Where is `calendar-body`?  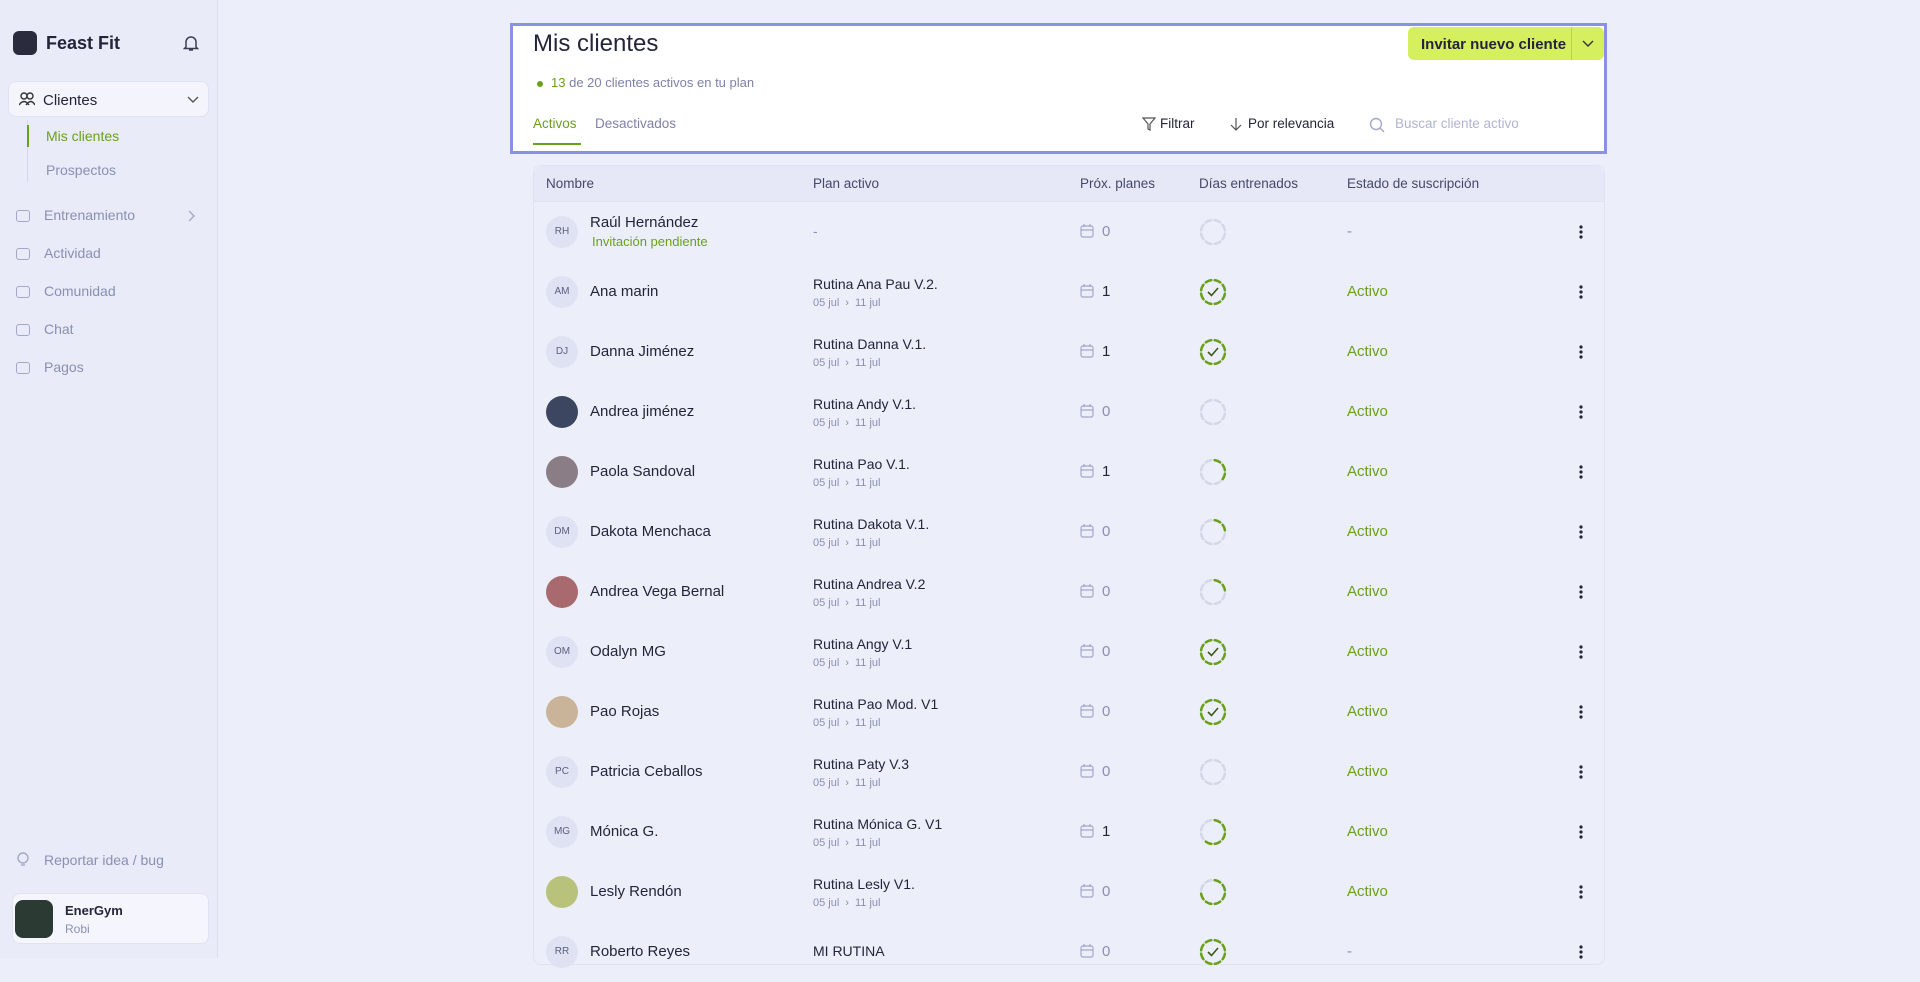
calendar-body is located at coordinates (1087, 351).